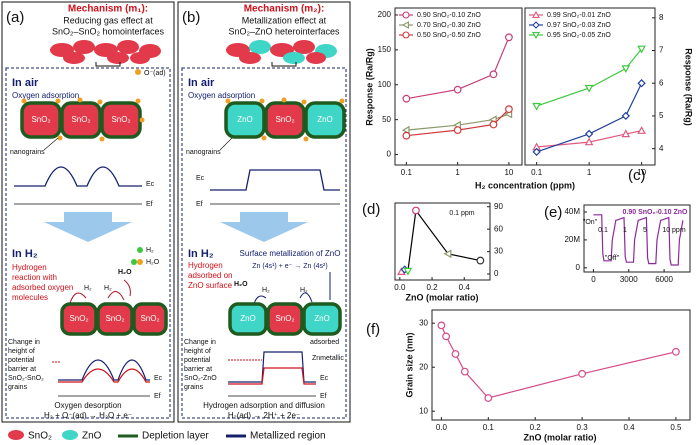 The height and width of the screenshot is (445, 700). What do you see at coordinates (198, 369) in the screenshot?
I see `note: barrier at` at bounding box center [198, 369].